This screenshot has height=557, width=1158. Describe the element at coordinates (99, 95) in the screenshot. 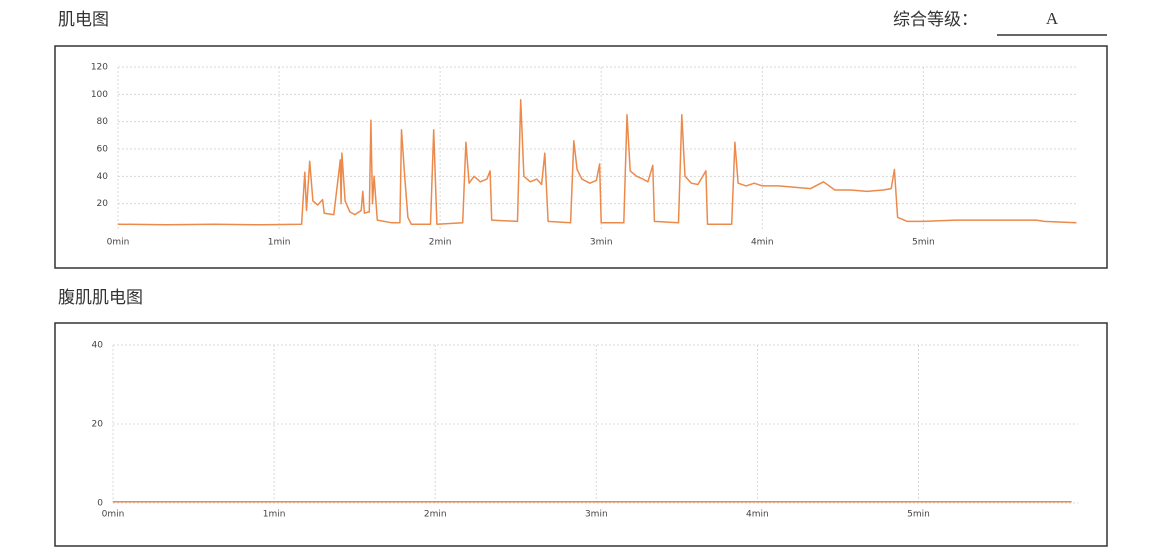

I see `y-tick-label: 100` at that location.